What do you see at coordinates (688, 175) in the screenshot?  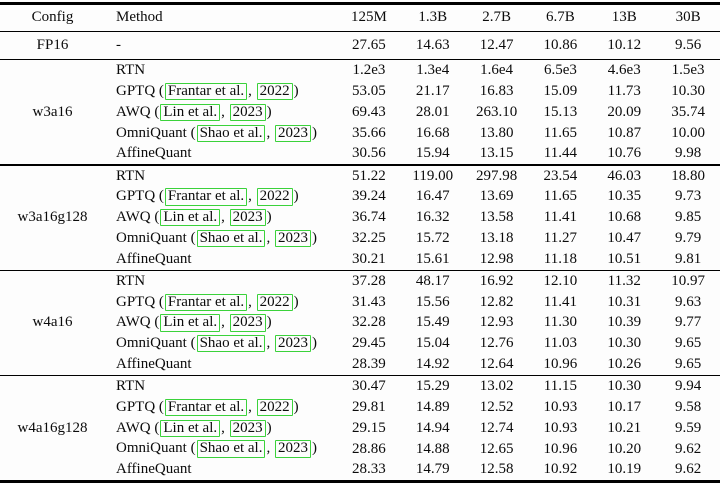 I see `value-cell: 18.80` at bounding box center [688, 175].